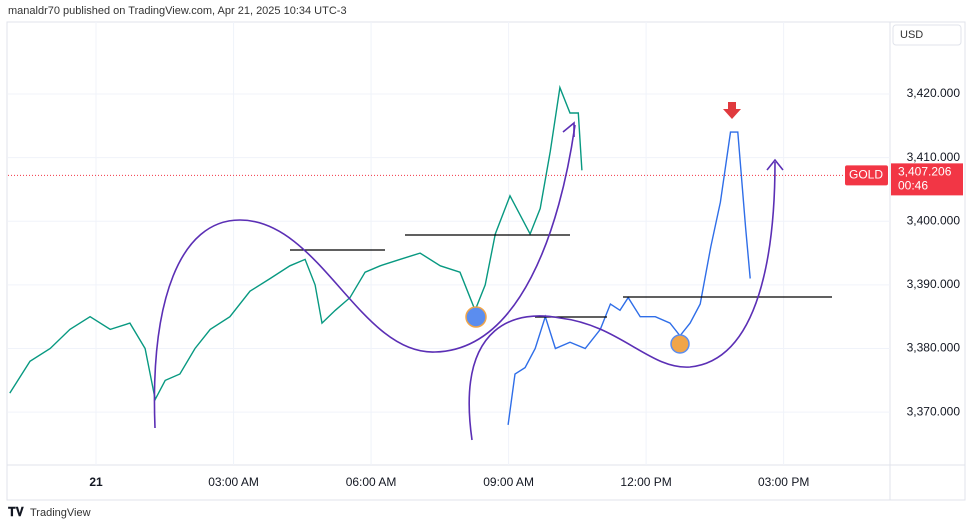 This screenshot has height=532, width=975. What do you see at coordinates (96, 482) in the screenshot?
I see `x-tick-label: 21` at bounding box center [96, 482].